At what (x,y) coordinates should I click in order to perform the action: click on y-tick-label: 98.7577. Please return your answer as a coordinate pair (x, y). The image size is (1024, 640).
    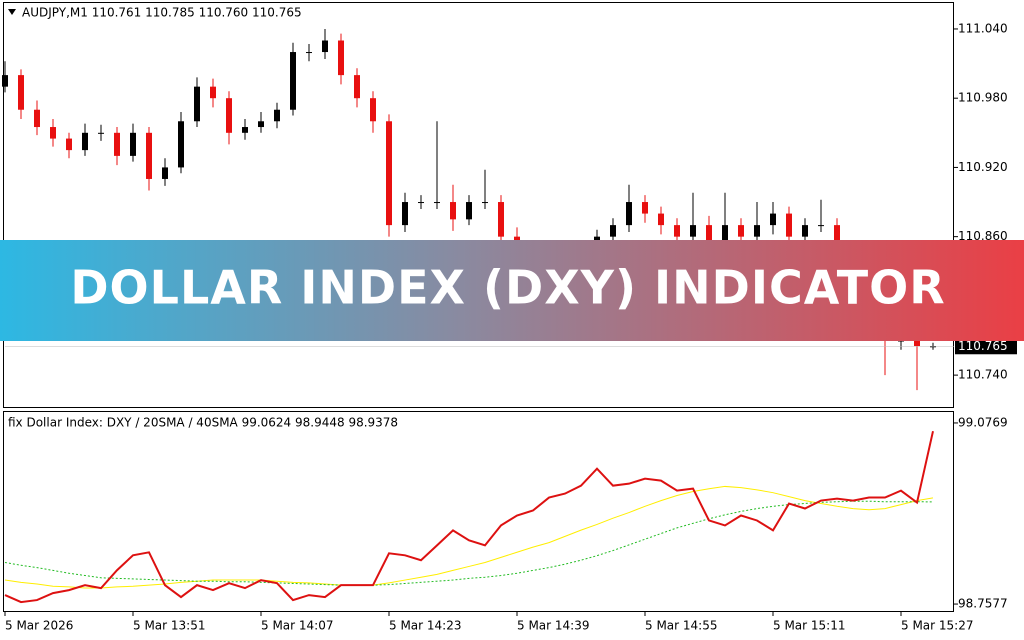
    Looking at the image, I should click on (983, 604).